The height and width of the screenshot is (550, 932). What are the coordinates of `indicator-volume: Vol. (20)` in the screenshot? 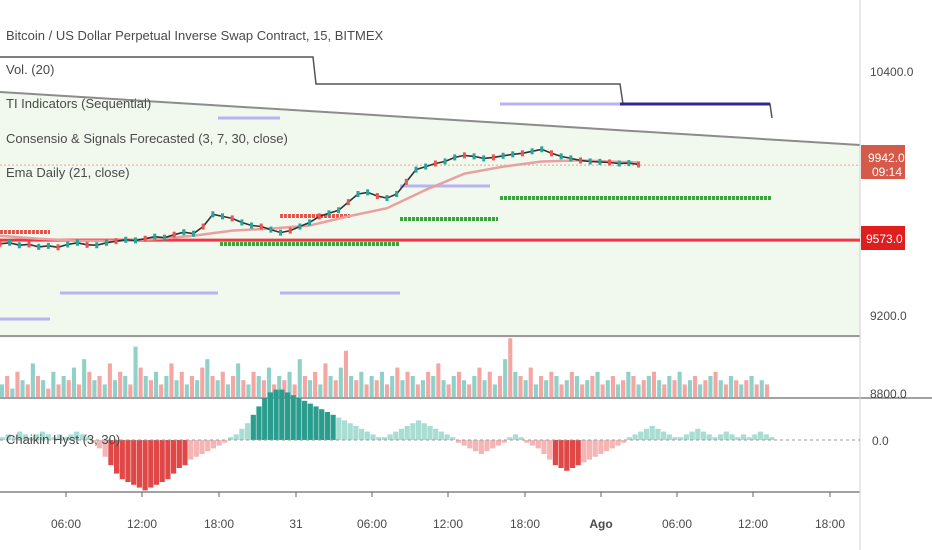 It's located at (30, 69).